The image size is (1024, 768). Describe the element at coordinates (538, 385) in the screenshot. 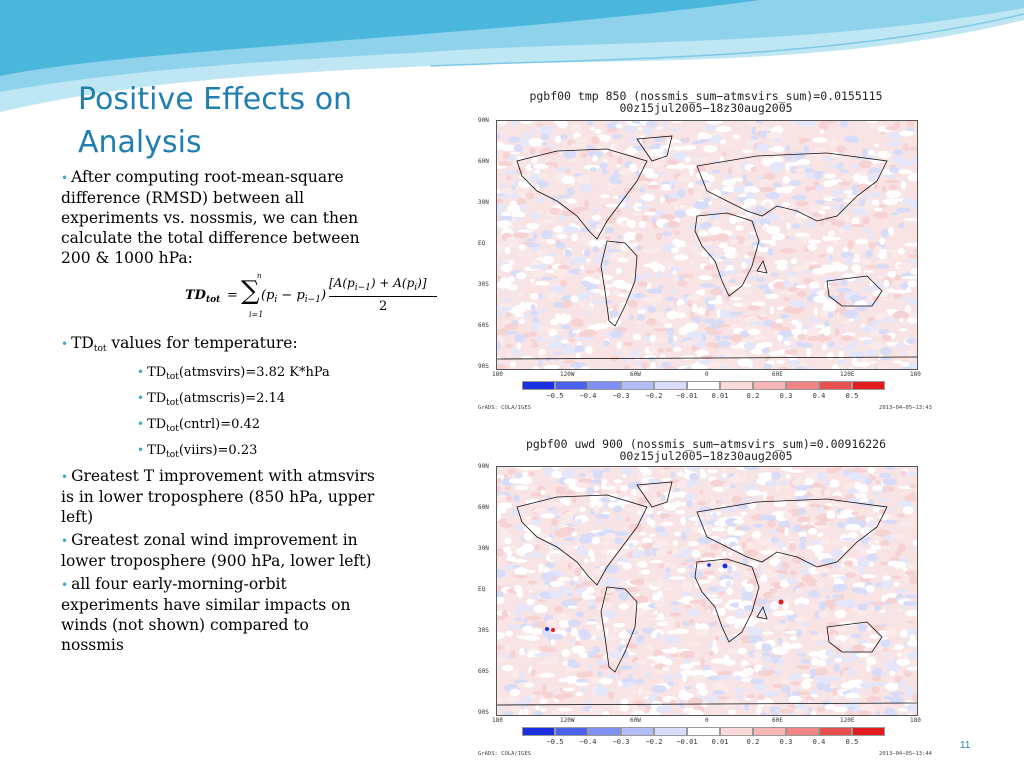

I see `colorbar-swatch` at that location.